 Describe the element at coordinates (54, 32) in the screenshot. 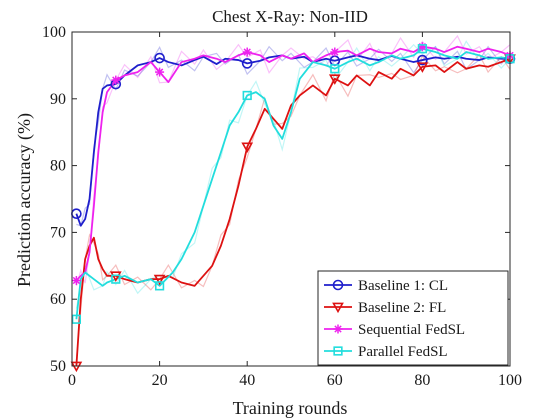

I see `y-tick-label: 100` at that location.